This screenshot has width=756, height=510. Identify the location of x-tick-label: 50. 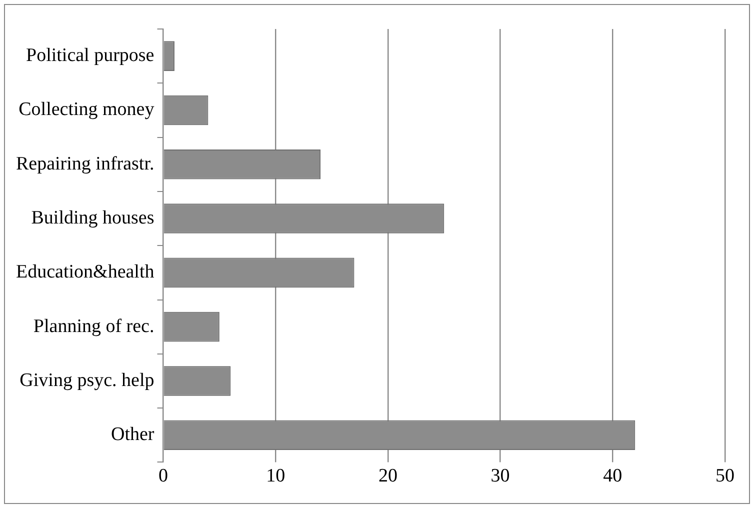
(725, 476).